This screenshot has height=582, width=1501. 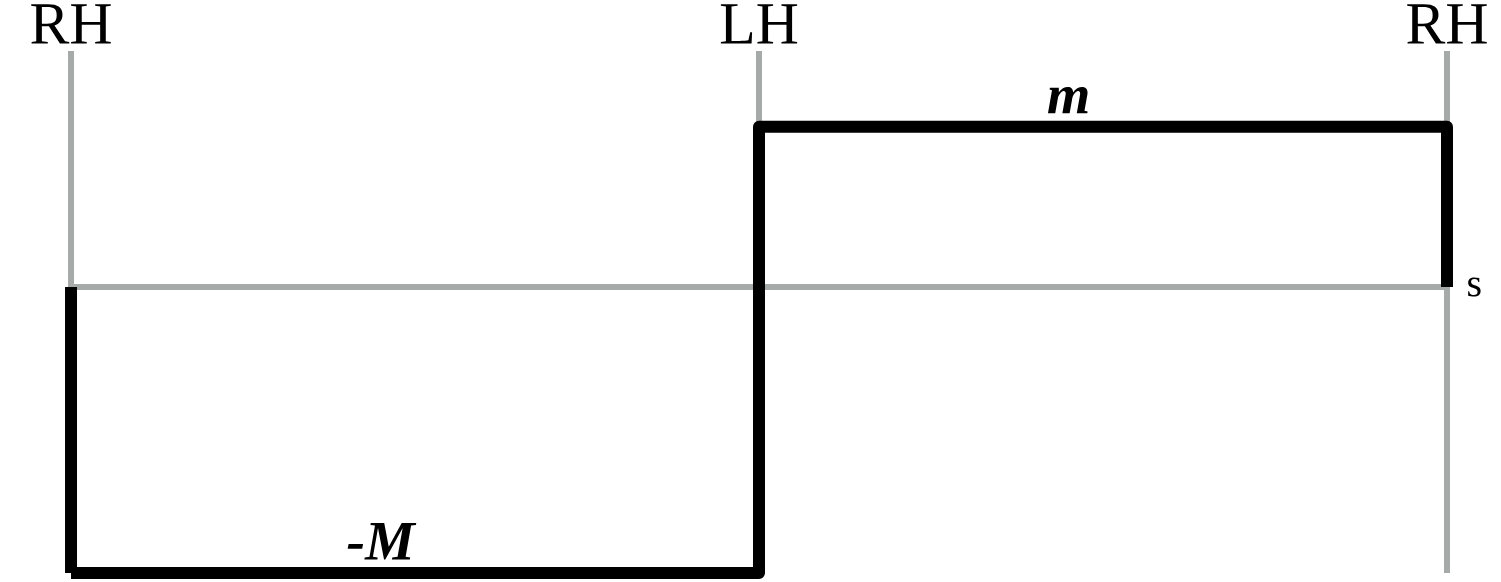 What do you see at coordinates (1067, 100) in the screenshot?
I see `annotation: m` at bounding box center [1067, 100].